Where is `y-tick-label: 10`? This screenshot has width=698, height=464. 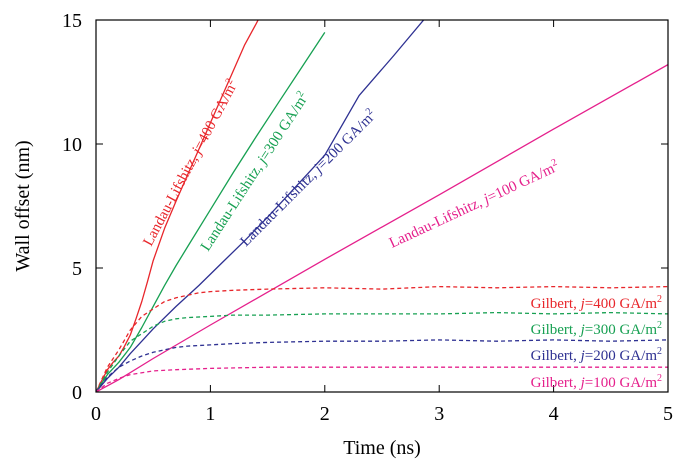
y-tick-label: 10 is located at coordinates (72, 145).